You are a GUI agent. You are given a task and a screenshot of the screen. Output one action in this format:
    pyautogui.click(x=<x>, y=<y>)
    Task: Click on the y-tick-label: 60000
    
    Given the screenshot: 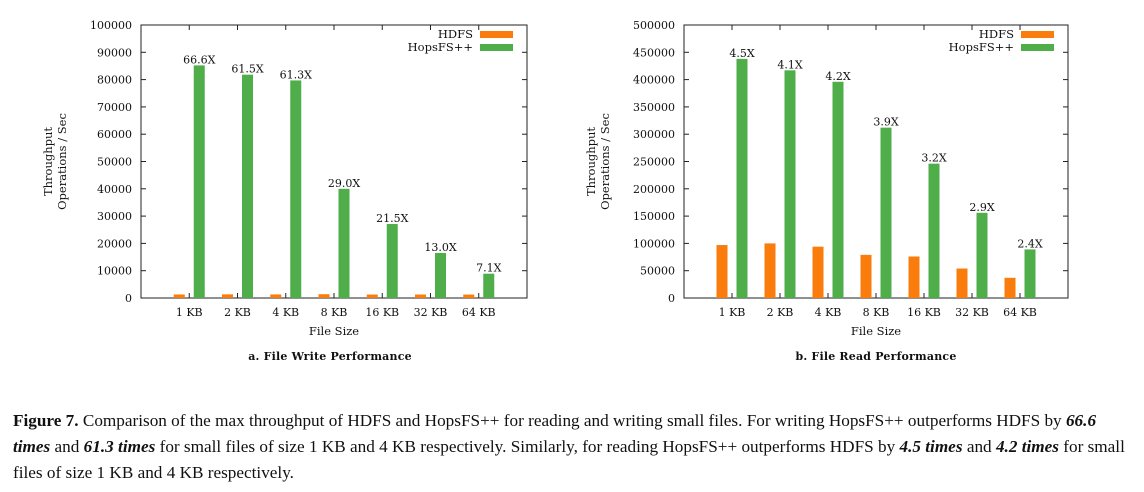 What is the action you would take?
    pyautogui.click(x=114, y=134)
    